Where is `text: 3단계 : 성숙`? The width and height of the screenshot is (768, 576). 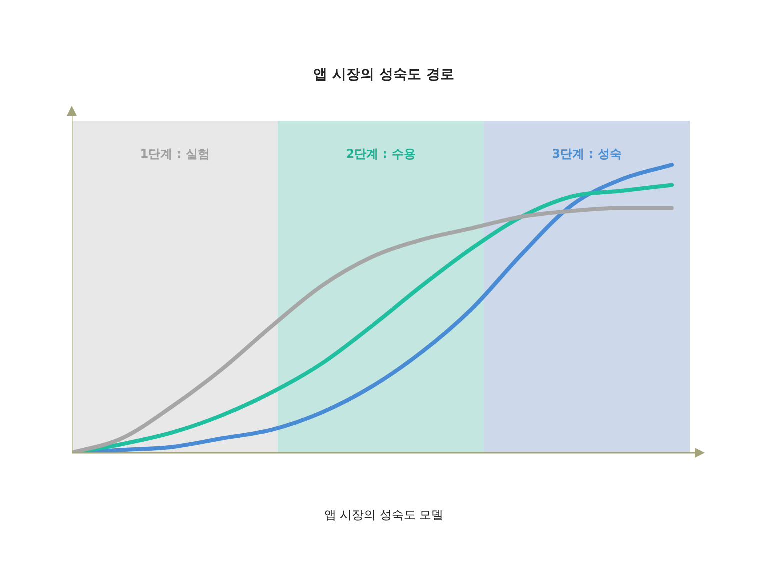
text: 3단계 : 성숙 is located at coordinates (587, 154).